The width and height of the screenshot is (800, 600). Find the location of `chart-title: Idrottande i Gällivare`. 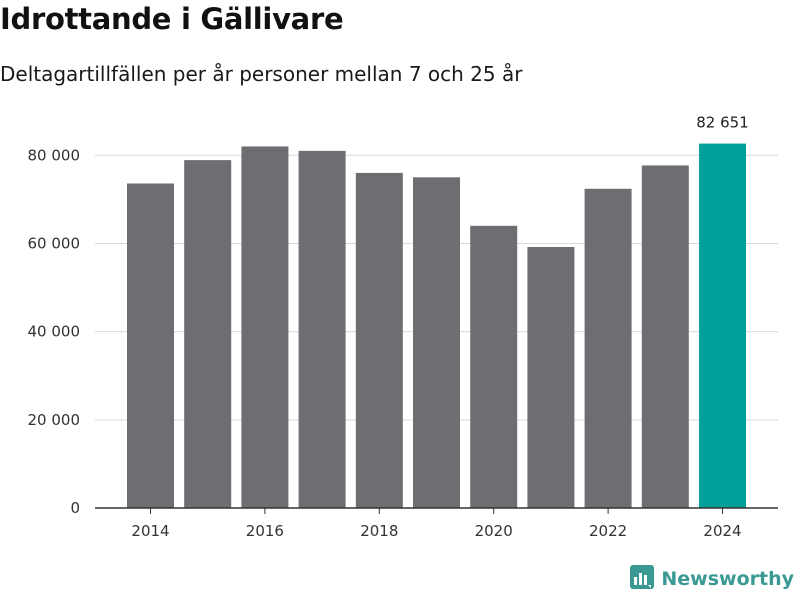

chart-title: Idrottande i Gällivare is located at coordinates (172, 19).